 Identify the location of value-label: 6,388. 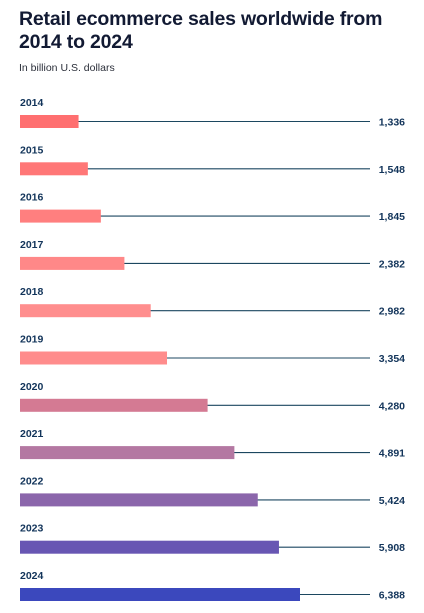
(392, 596).